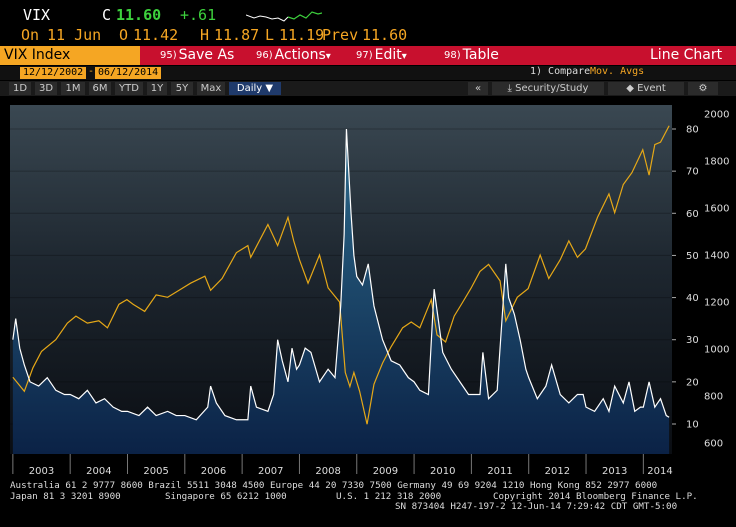  I want to click on table-button: 98) Table, so click(471, 55).